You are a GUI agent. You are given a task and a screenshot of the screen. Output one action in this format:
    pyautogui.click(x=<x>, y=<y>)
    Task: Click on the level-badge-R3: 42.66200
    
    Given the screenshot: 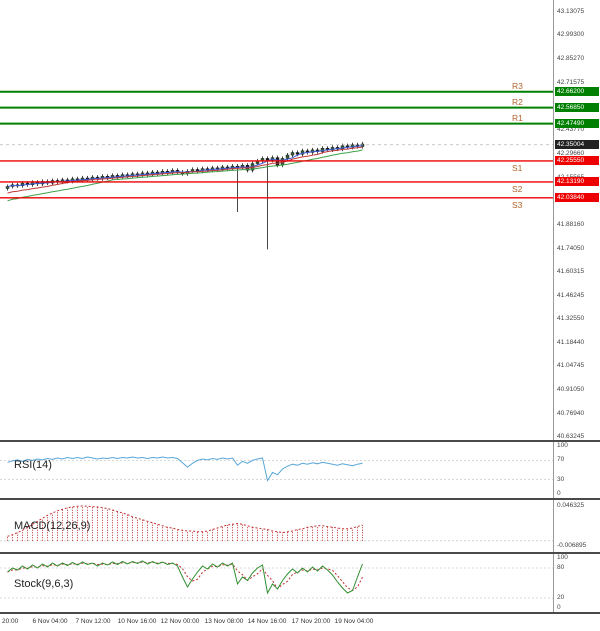 What is the action you would take?
    pyautogui.click(x=577, y=91)
    